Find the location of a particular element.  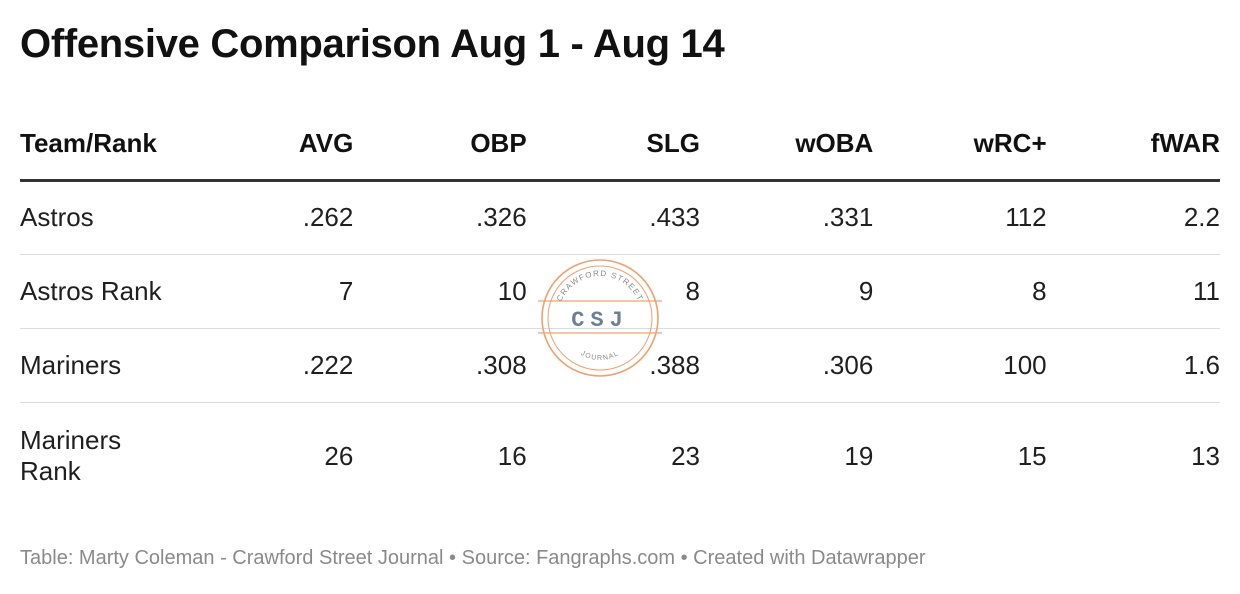

column-header: AVG is located at coordinates (267, 145).